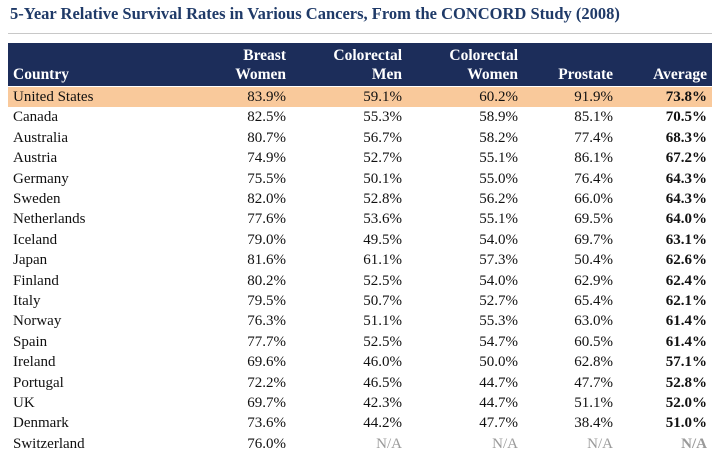  Describe the element at coordinates (266, 178) in the screenshot. I see `value-cell: 75.5%` at that location.